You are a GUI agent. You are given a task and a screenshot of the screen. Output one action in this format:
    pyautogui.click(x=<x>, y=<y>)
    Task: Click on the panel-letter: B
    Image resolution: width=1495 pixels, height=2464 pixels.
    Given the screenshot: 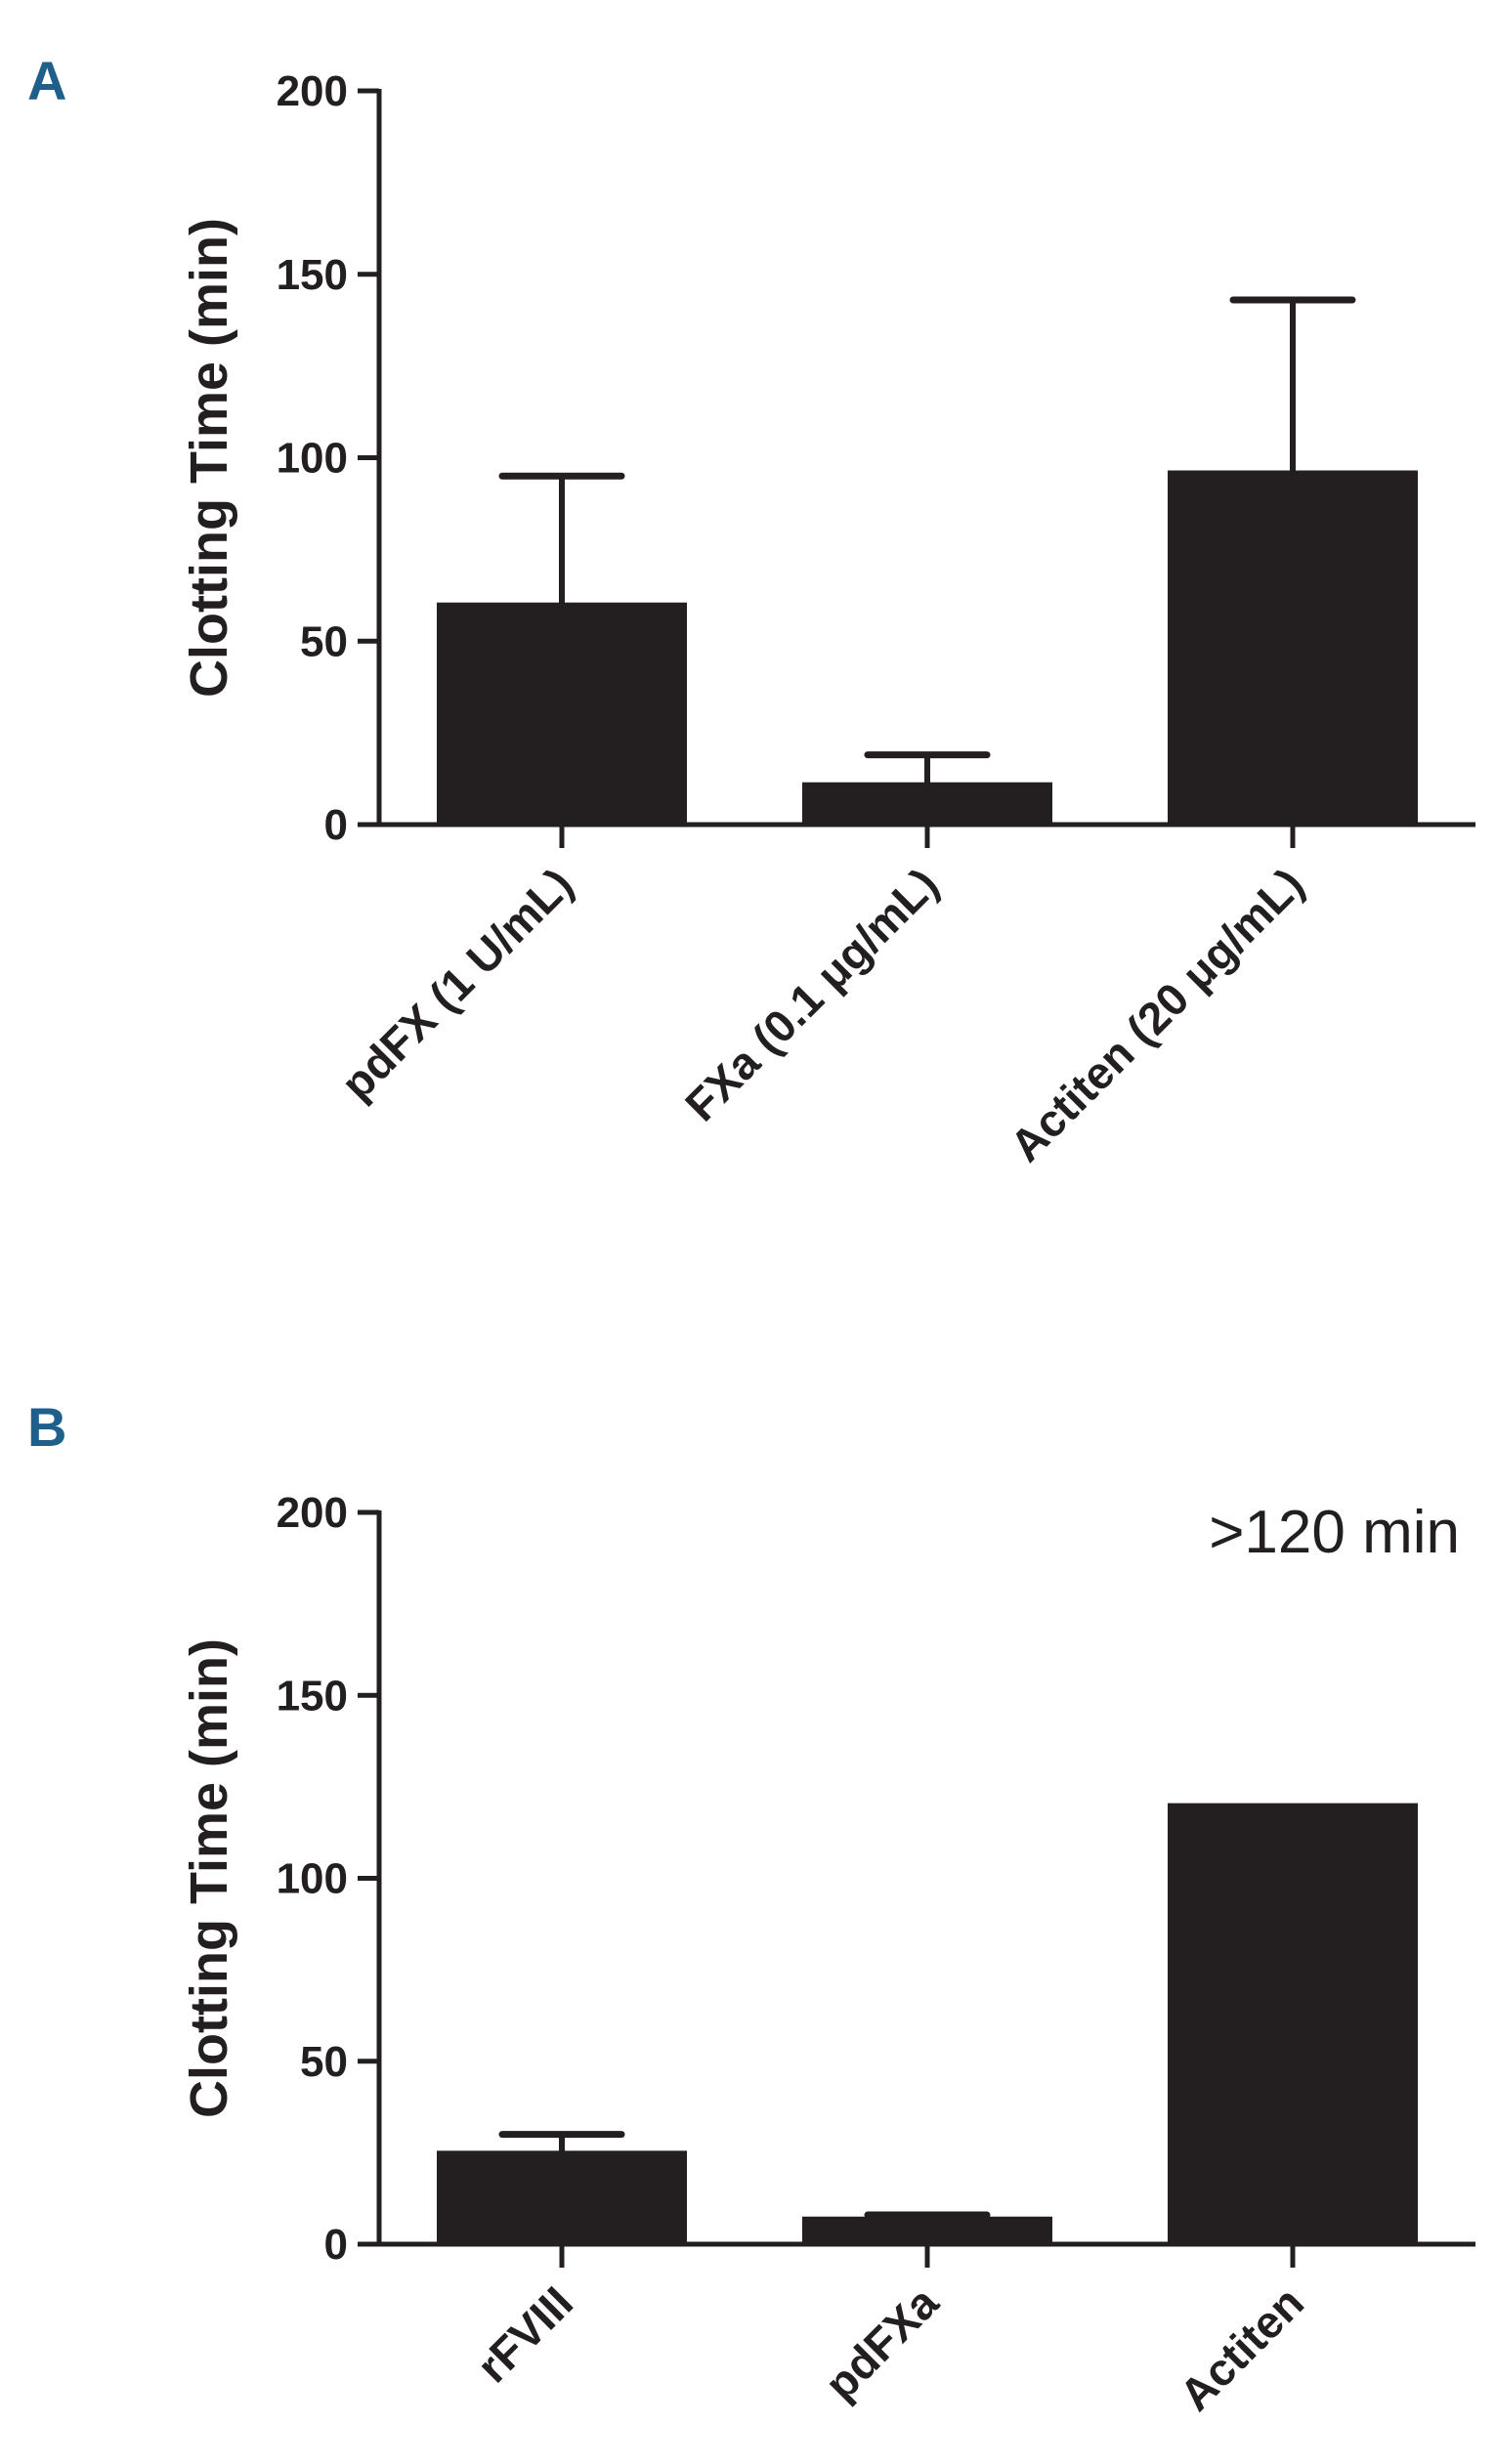 What is the action you would take?
    pyautogui.click(x=46, y=1427)
    